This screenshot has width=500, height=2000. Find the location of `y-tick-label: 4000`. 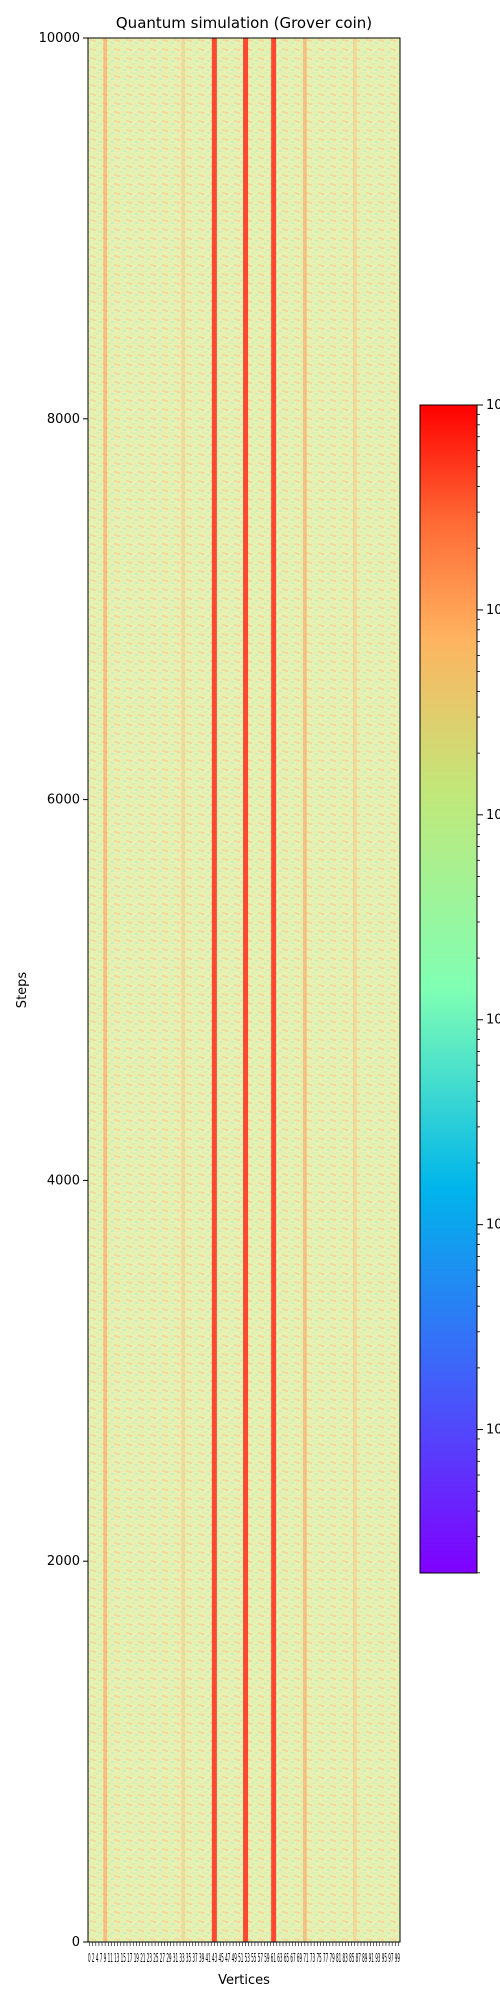

y-tick-label: 4000 is located at coordinates (63, 1180).